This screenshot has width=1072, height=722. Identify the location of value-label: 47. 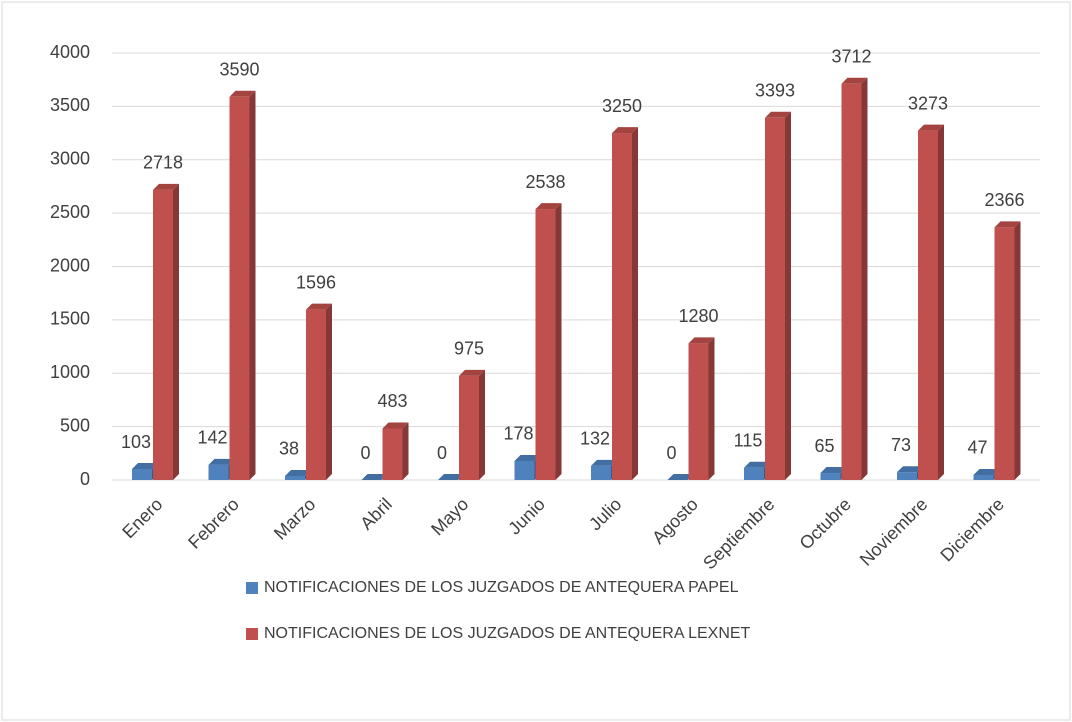
(977, 448).